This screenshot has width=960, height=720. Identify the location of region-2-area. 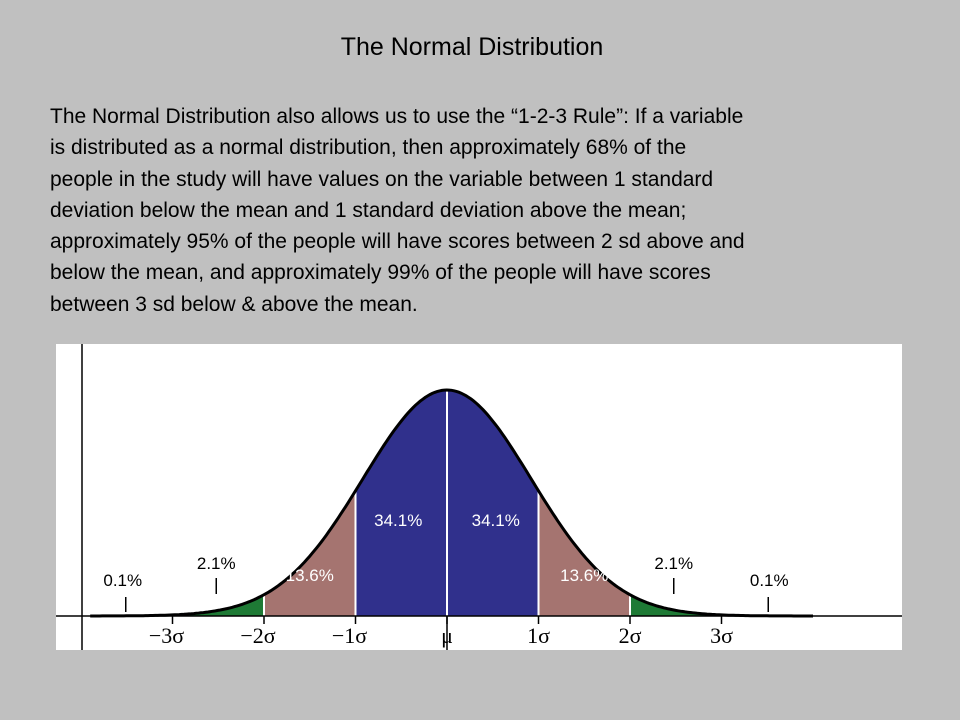
(310, 553).